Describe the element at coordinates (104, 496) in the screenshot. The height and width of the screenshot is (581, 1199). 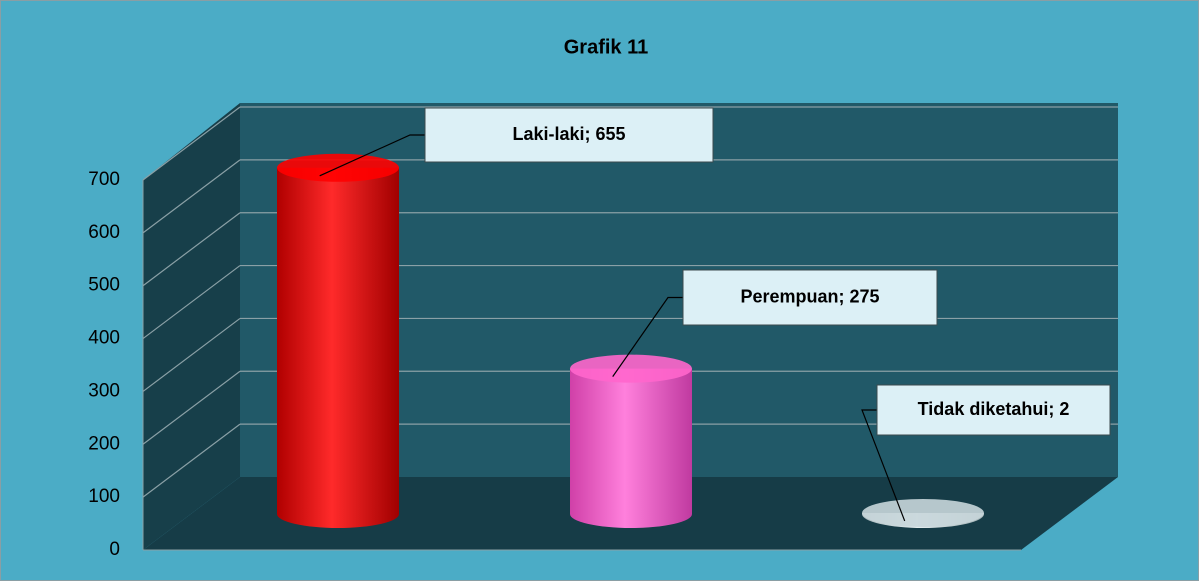
I see `y-tick-label: 100` at that location.